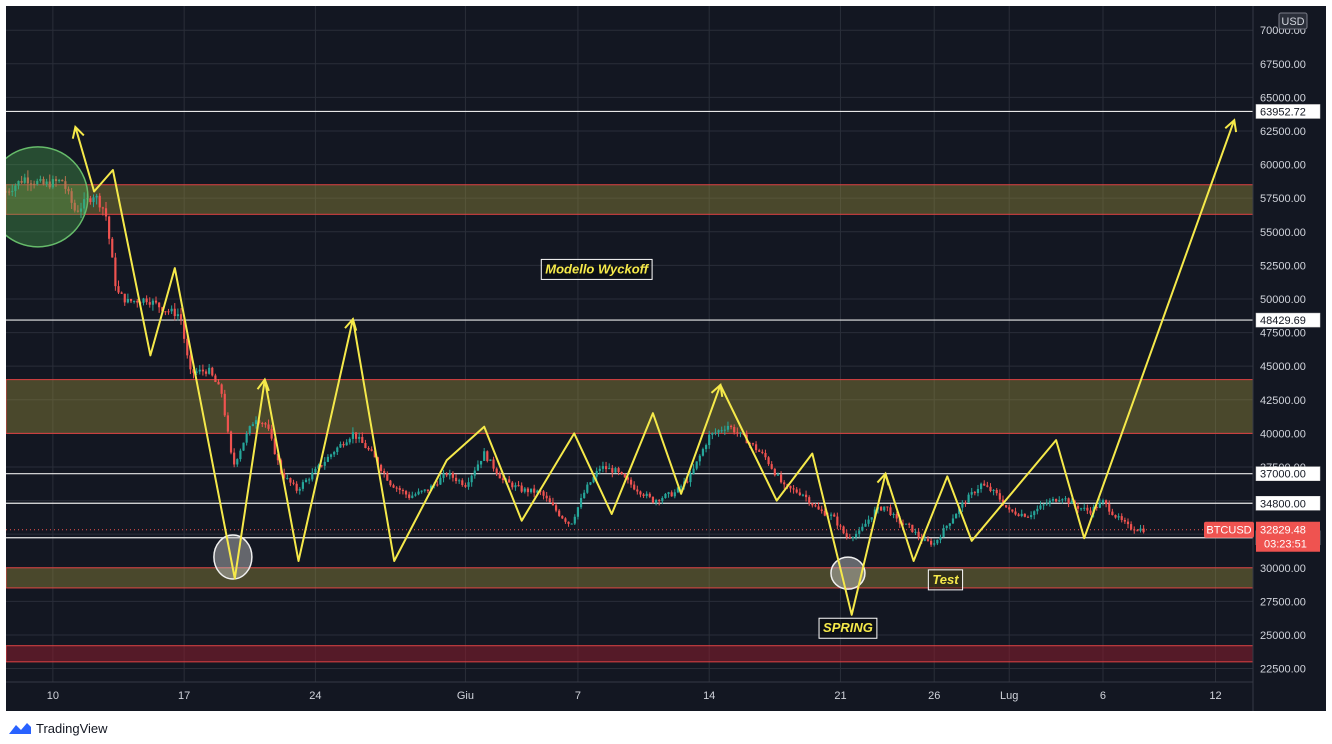 Image resolution: width=1332 pixels, height=744 pixels. What do you see at coordinates (58, 728) in the screenshot?
I see `tradingview-brand: TradingView` at bounding box center [58, 728].